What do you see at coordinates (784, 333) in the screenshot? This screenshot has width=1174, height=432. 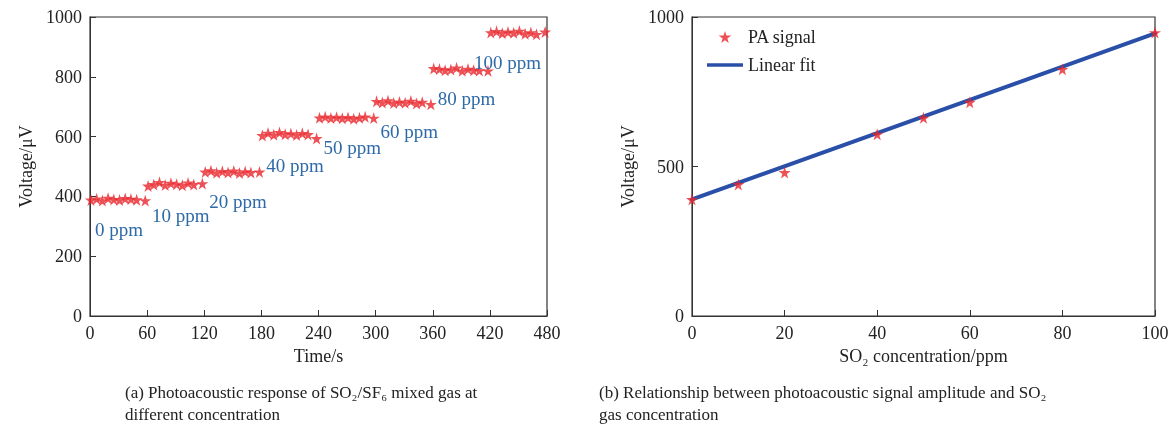 I see `x-tick-label: 20` at bounding box center [784, 333].